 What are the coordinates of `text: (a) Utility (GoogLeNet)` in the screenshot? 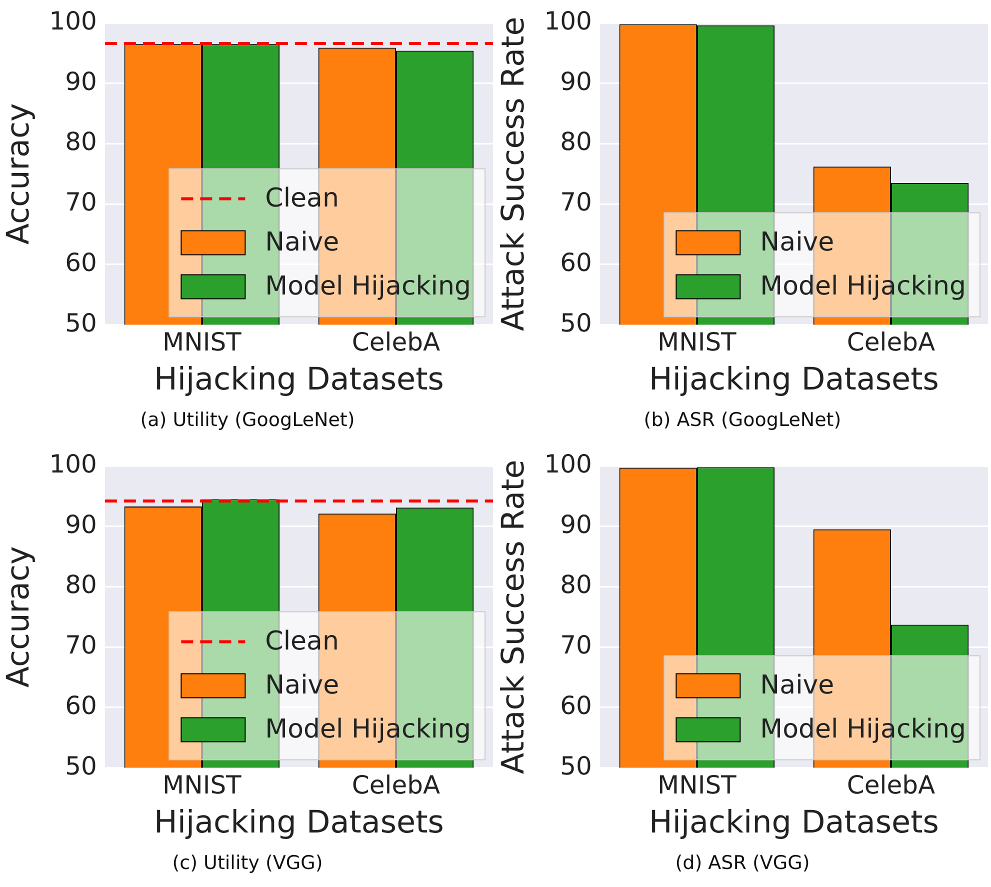 It's located at (247, 420).